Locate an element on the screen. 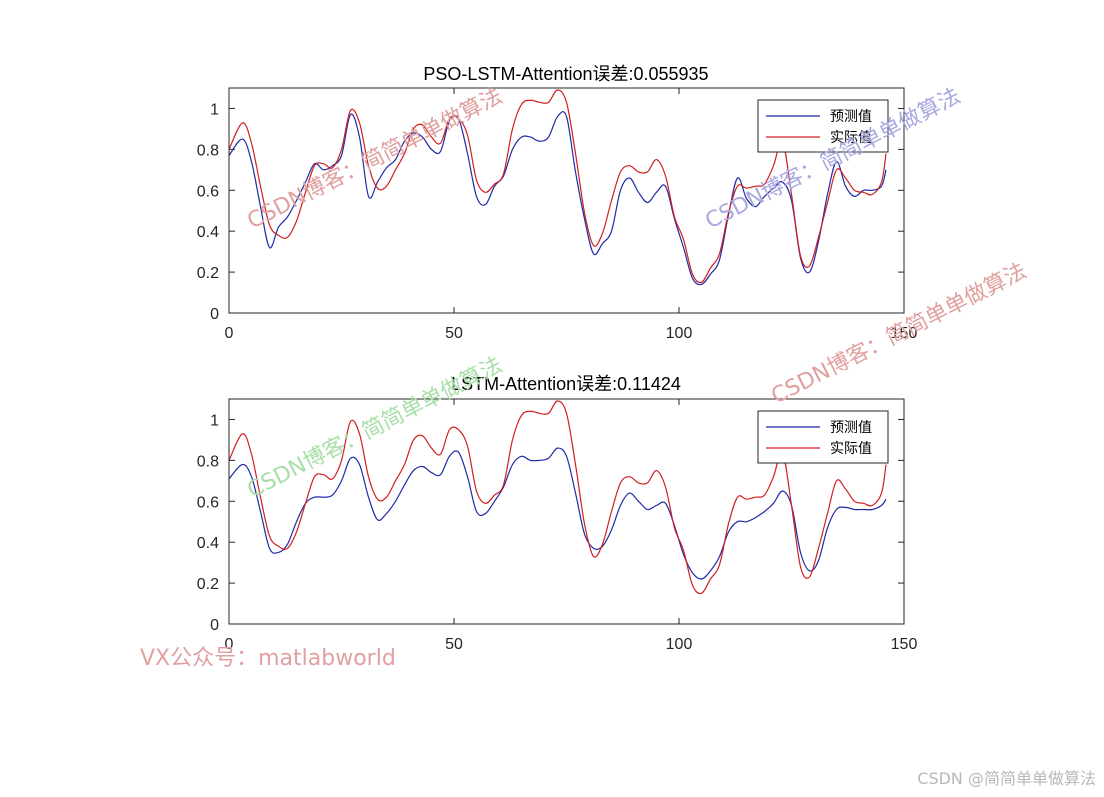 The height and width of the screenshot is (797, 1104). footer-credit: CSDN @简简单单做算法 is located at coordinates (1006, 778).